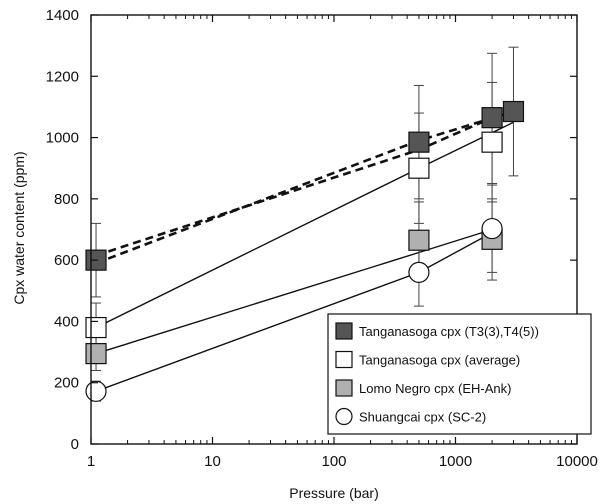 The height and width of the screenshot is (504, 604). I want to click on legend-box, so click(459, 374).